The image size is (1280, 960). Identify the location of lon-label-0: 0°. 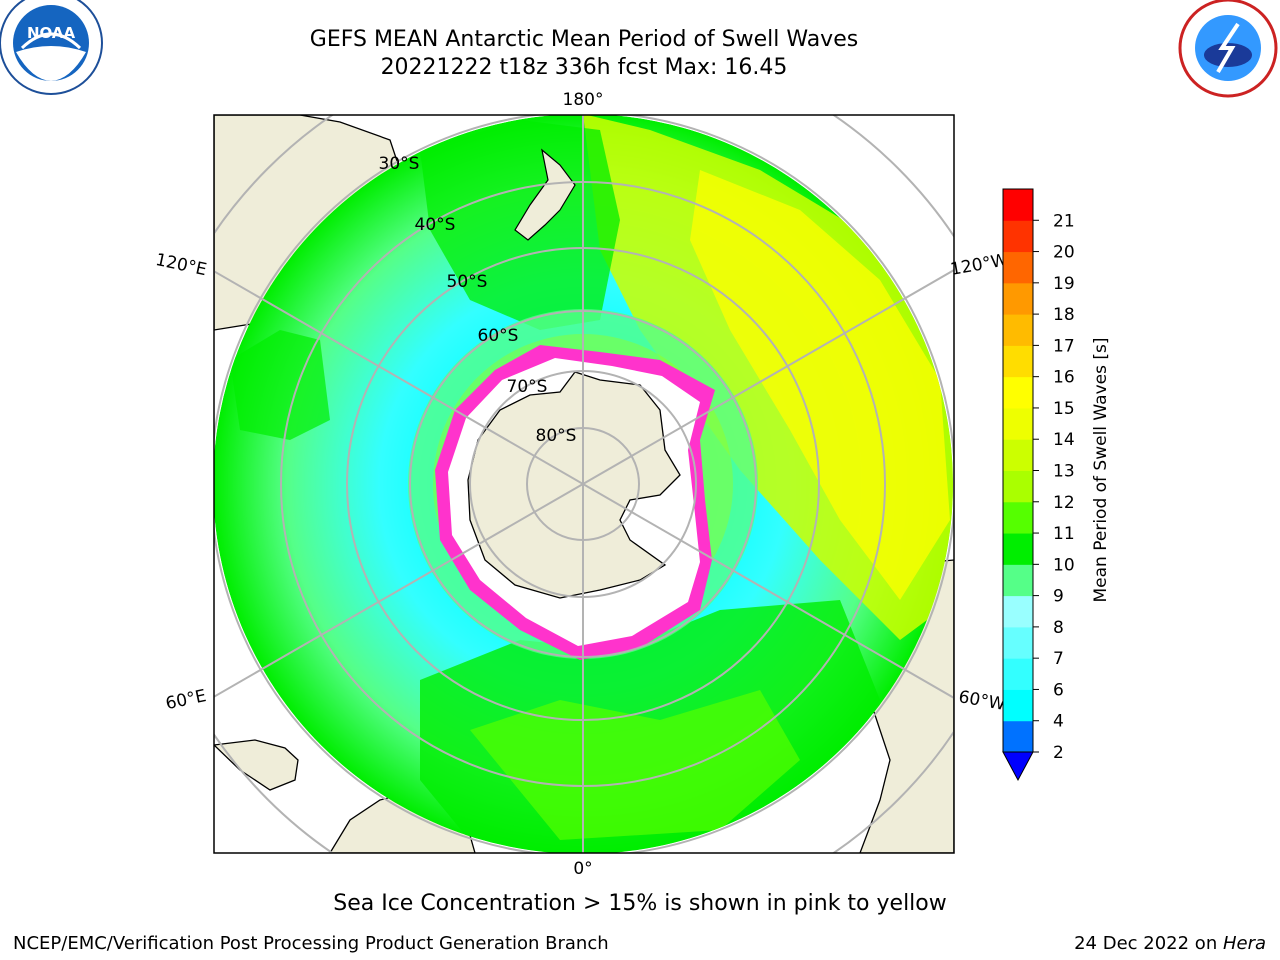
(582, 869).